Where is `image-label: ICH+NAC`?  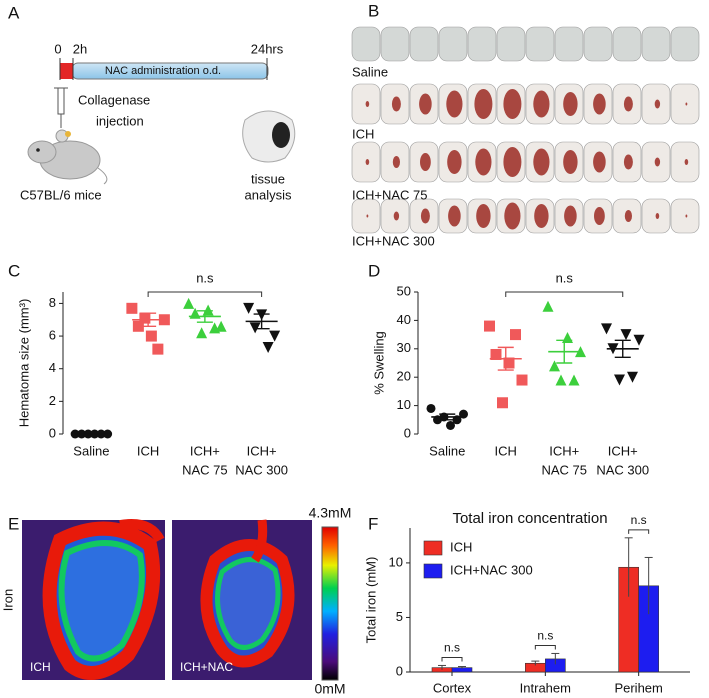 image-label: ICH+NAC is located at coordinates (206, 667).